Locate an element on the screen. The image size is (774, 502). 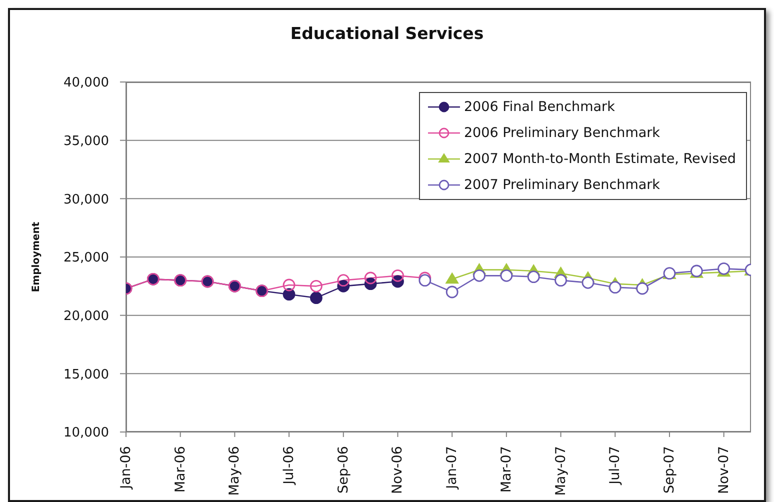
x-tick-label: Sep-06 is located at coordinates (343, 470).